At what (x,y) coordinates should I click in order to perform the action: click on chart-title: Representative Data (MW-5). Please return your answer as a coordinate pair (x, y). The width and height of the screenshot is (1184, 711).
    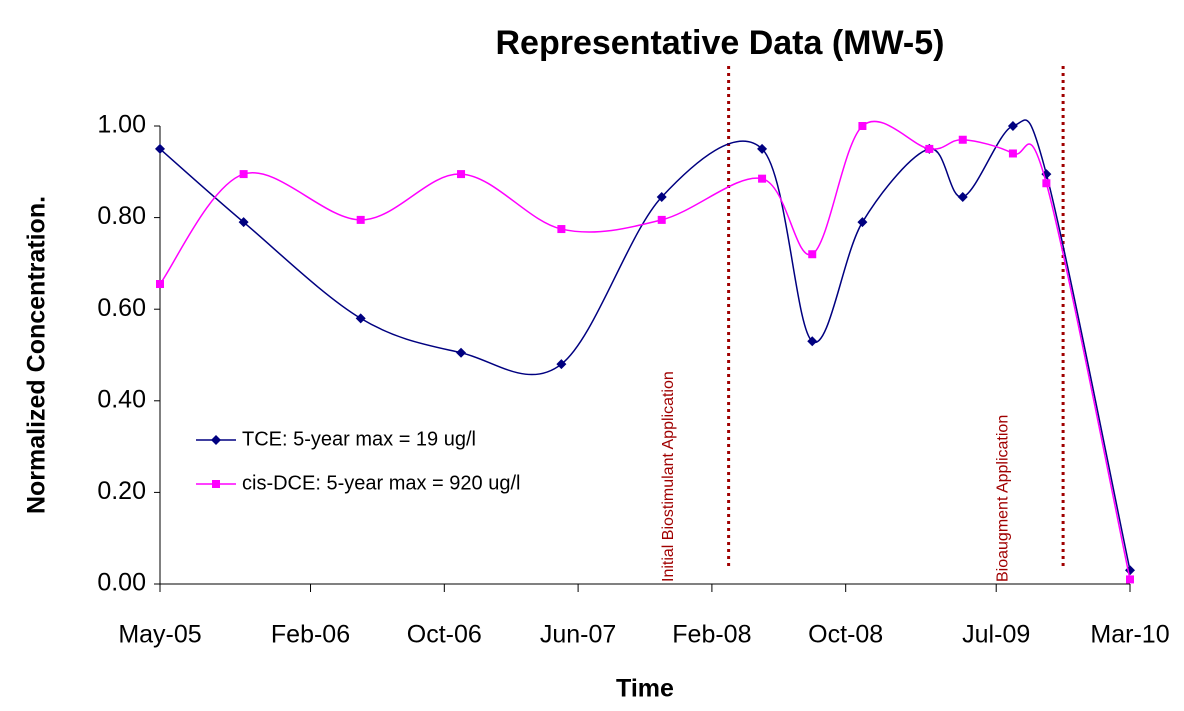
    Looking at the image, I should click on (720, 43).